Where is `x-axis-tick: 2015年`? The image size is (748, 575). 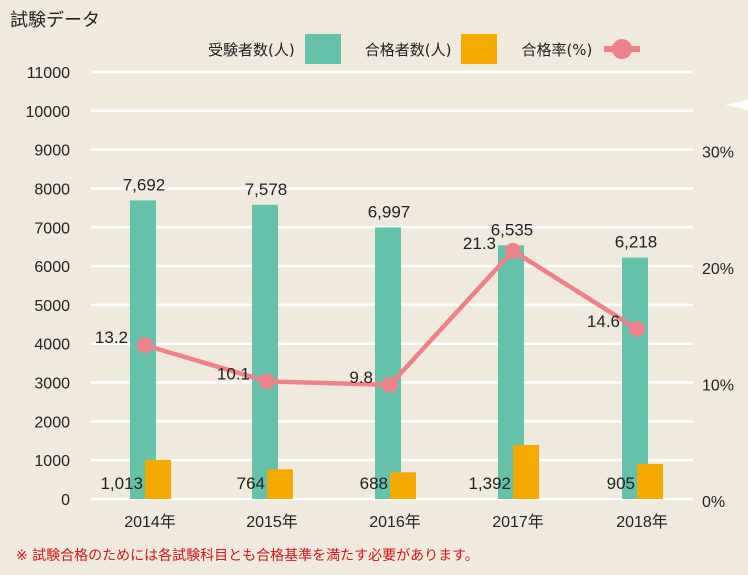 x-axis-tick: 2015年 is located at coordinates (272, 522).